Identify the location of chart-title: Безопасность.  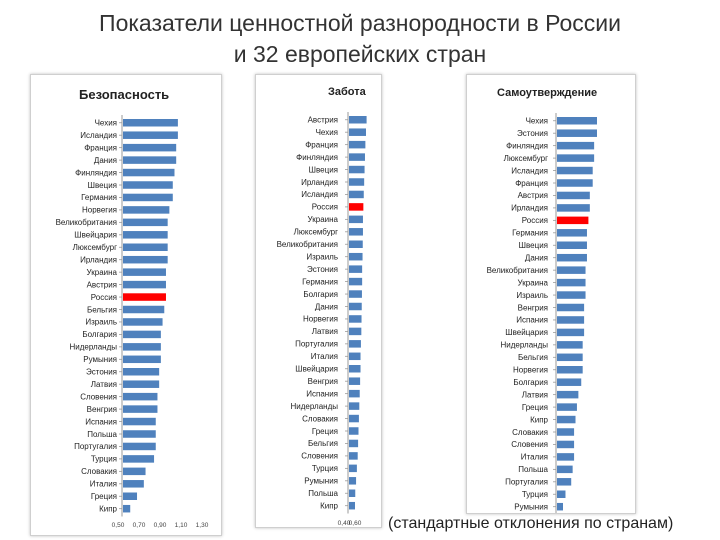
(124, 94).